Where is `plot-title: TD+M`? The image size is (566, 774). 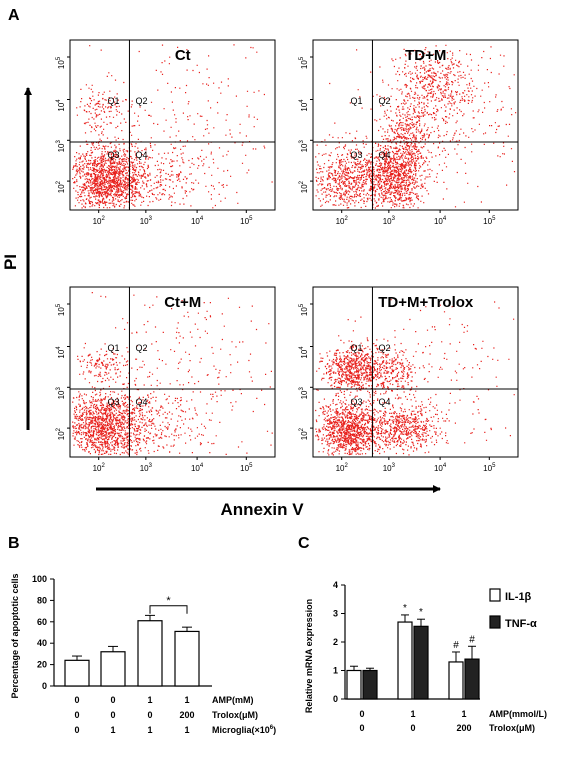 plot-title: TD+M is located at coordinates (425, 55).